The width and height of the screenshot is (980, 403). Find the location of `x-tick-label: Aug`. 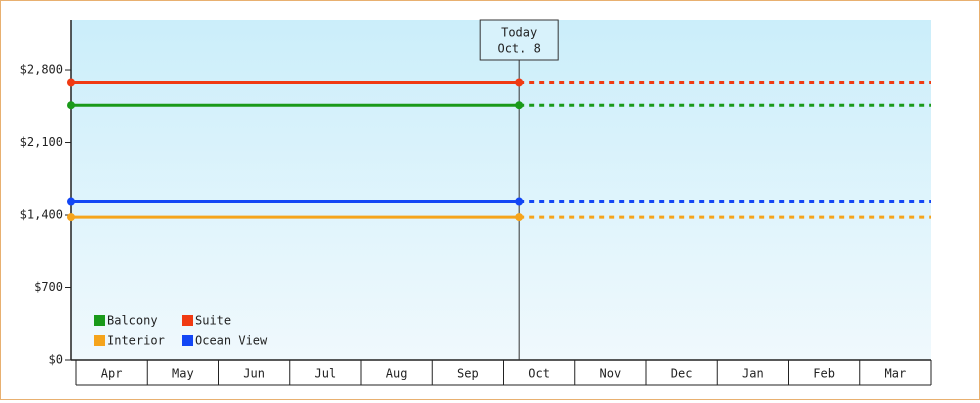

x-tick-label: Aug is located at coordinates (397, 374).